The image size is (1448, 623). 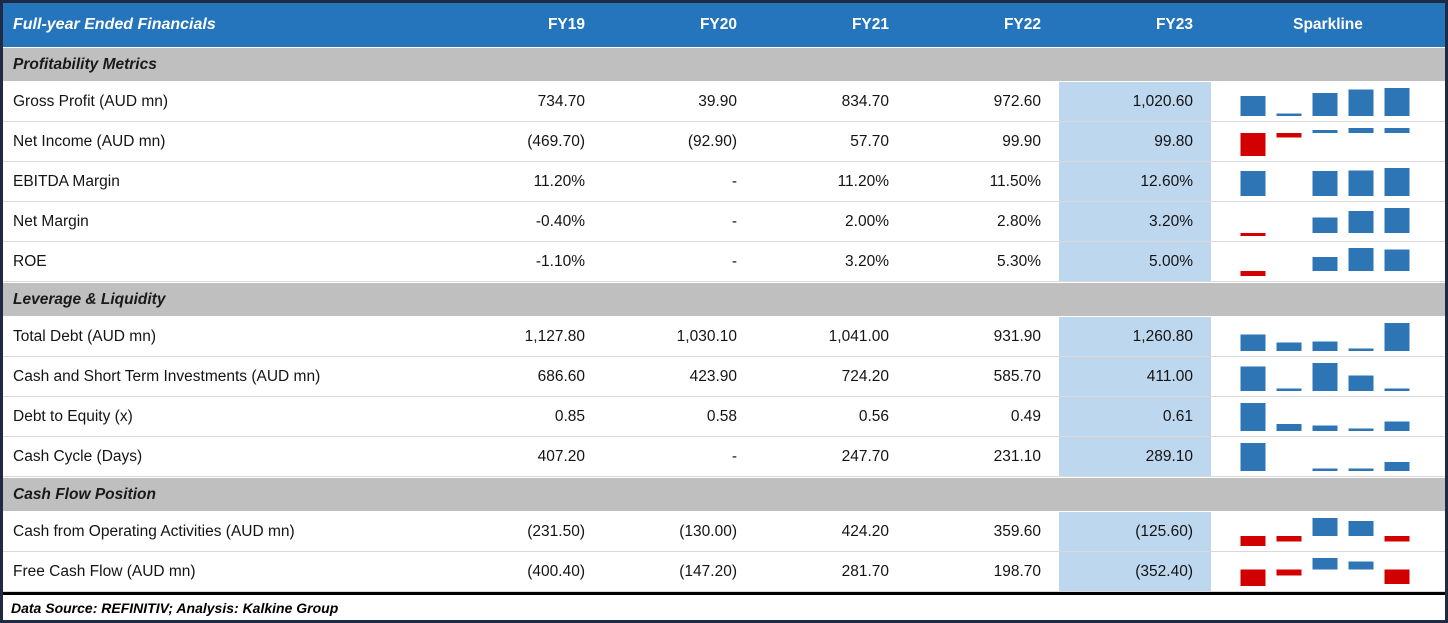 I want to click on footer-divider, so click(x=724, y=593).